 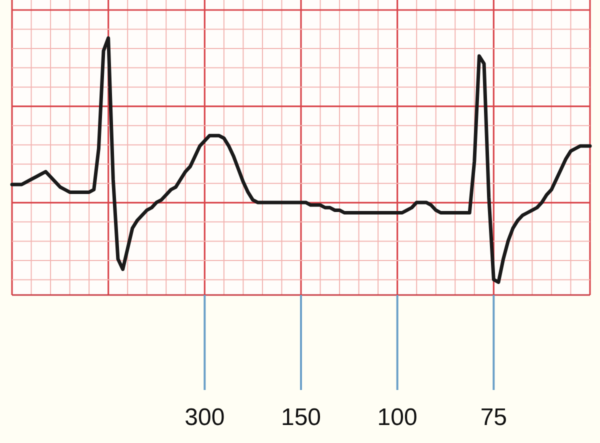 What do you see at coordinates (301, 417) in the screenshot?
I see `x-tick-label: 150` at bounding box center [301, 417].